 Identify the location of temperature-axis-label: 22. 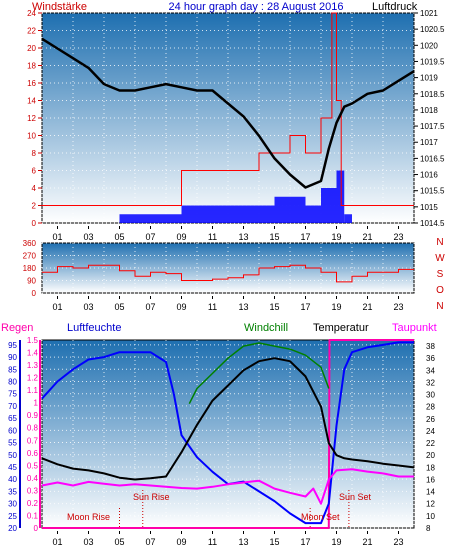
(430, 443).